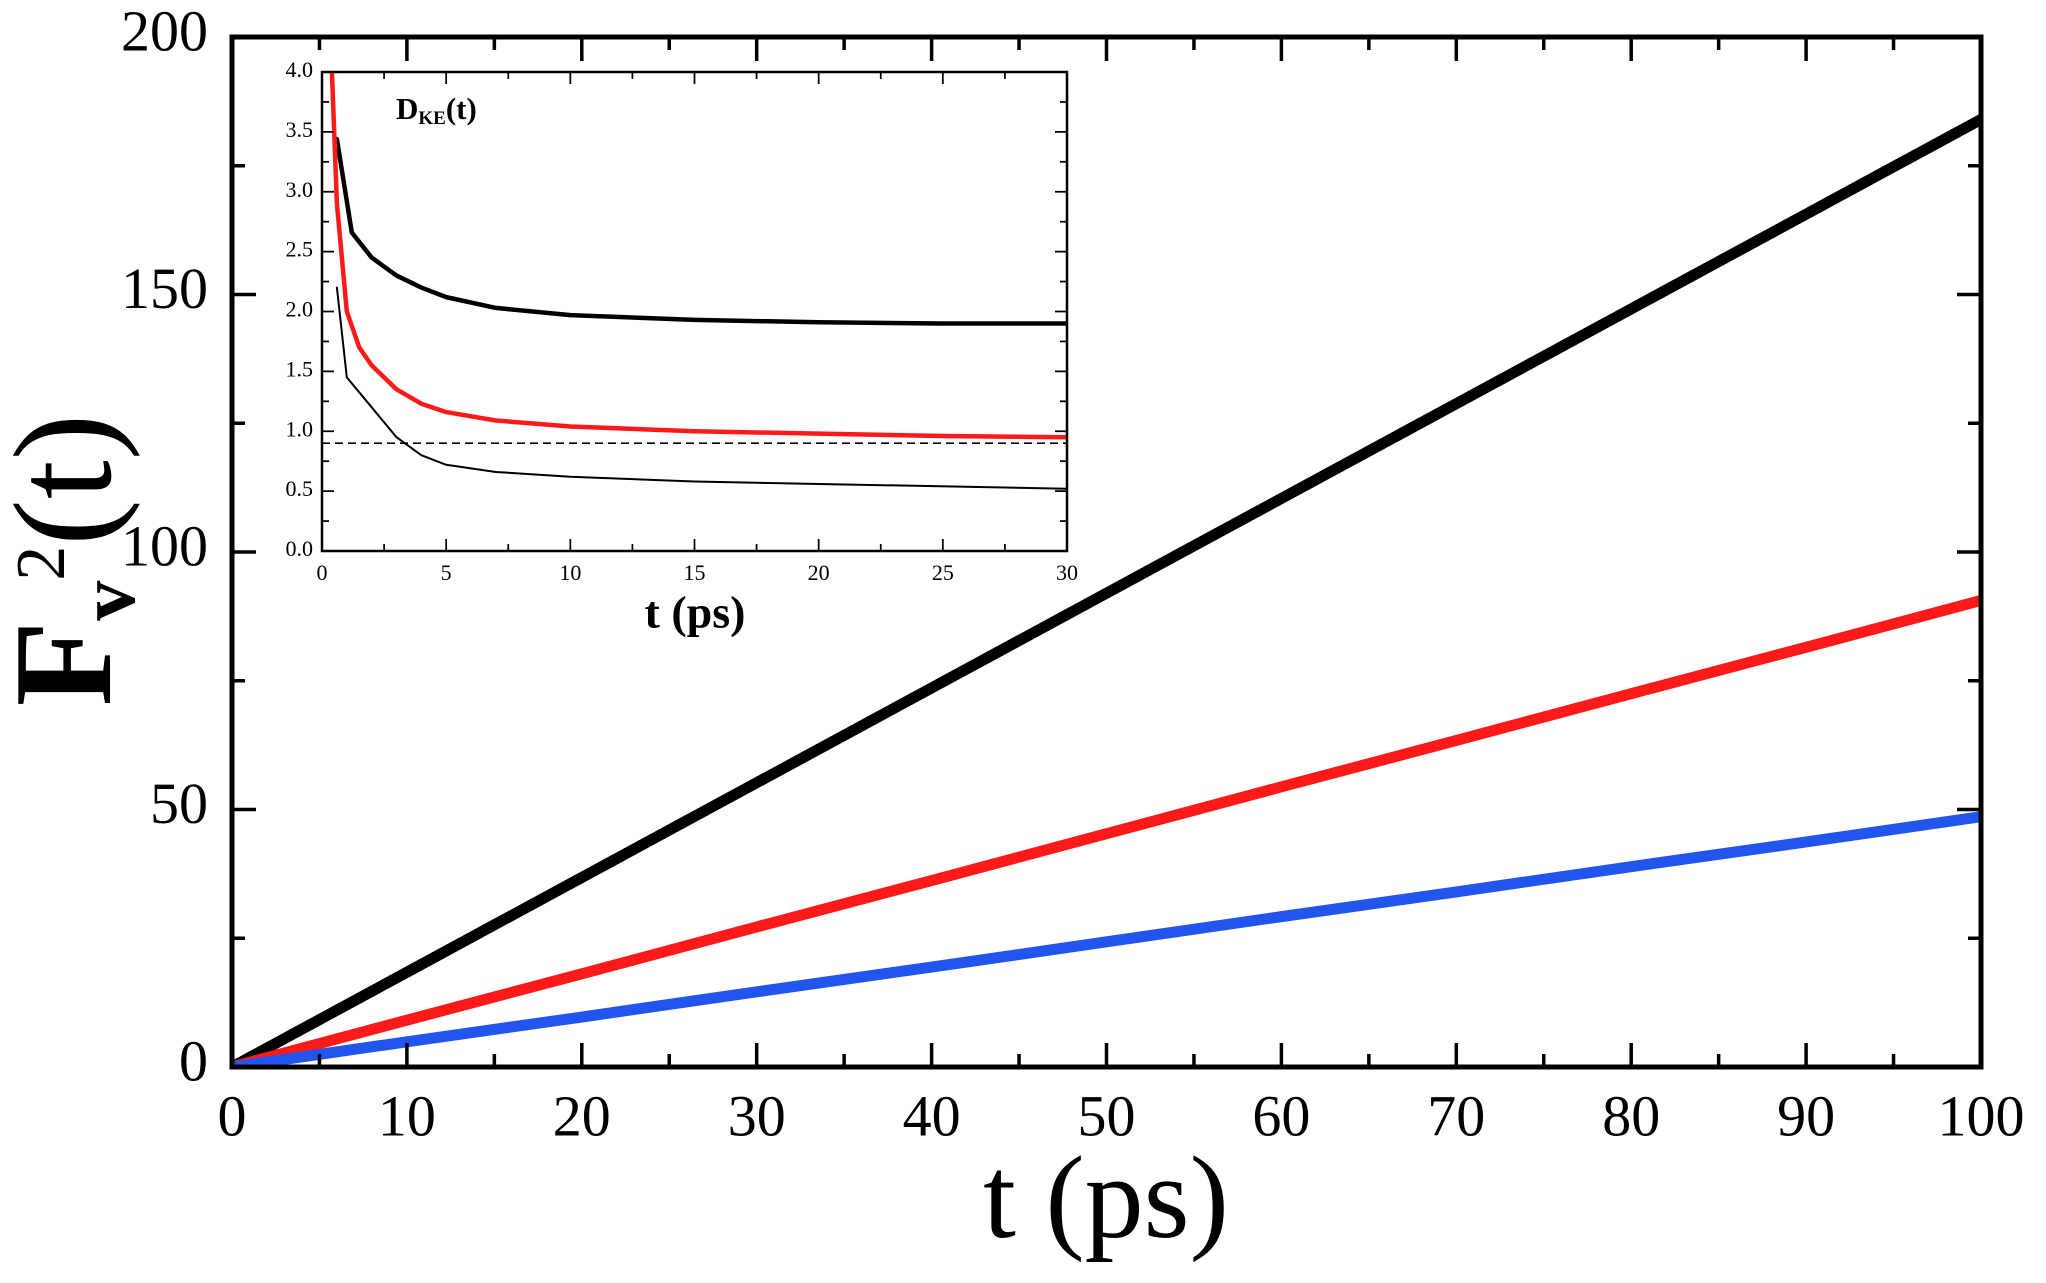  I want to click on y-axis-label: Fv2(t), so click(76, 560).